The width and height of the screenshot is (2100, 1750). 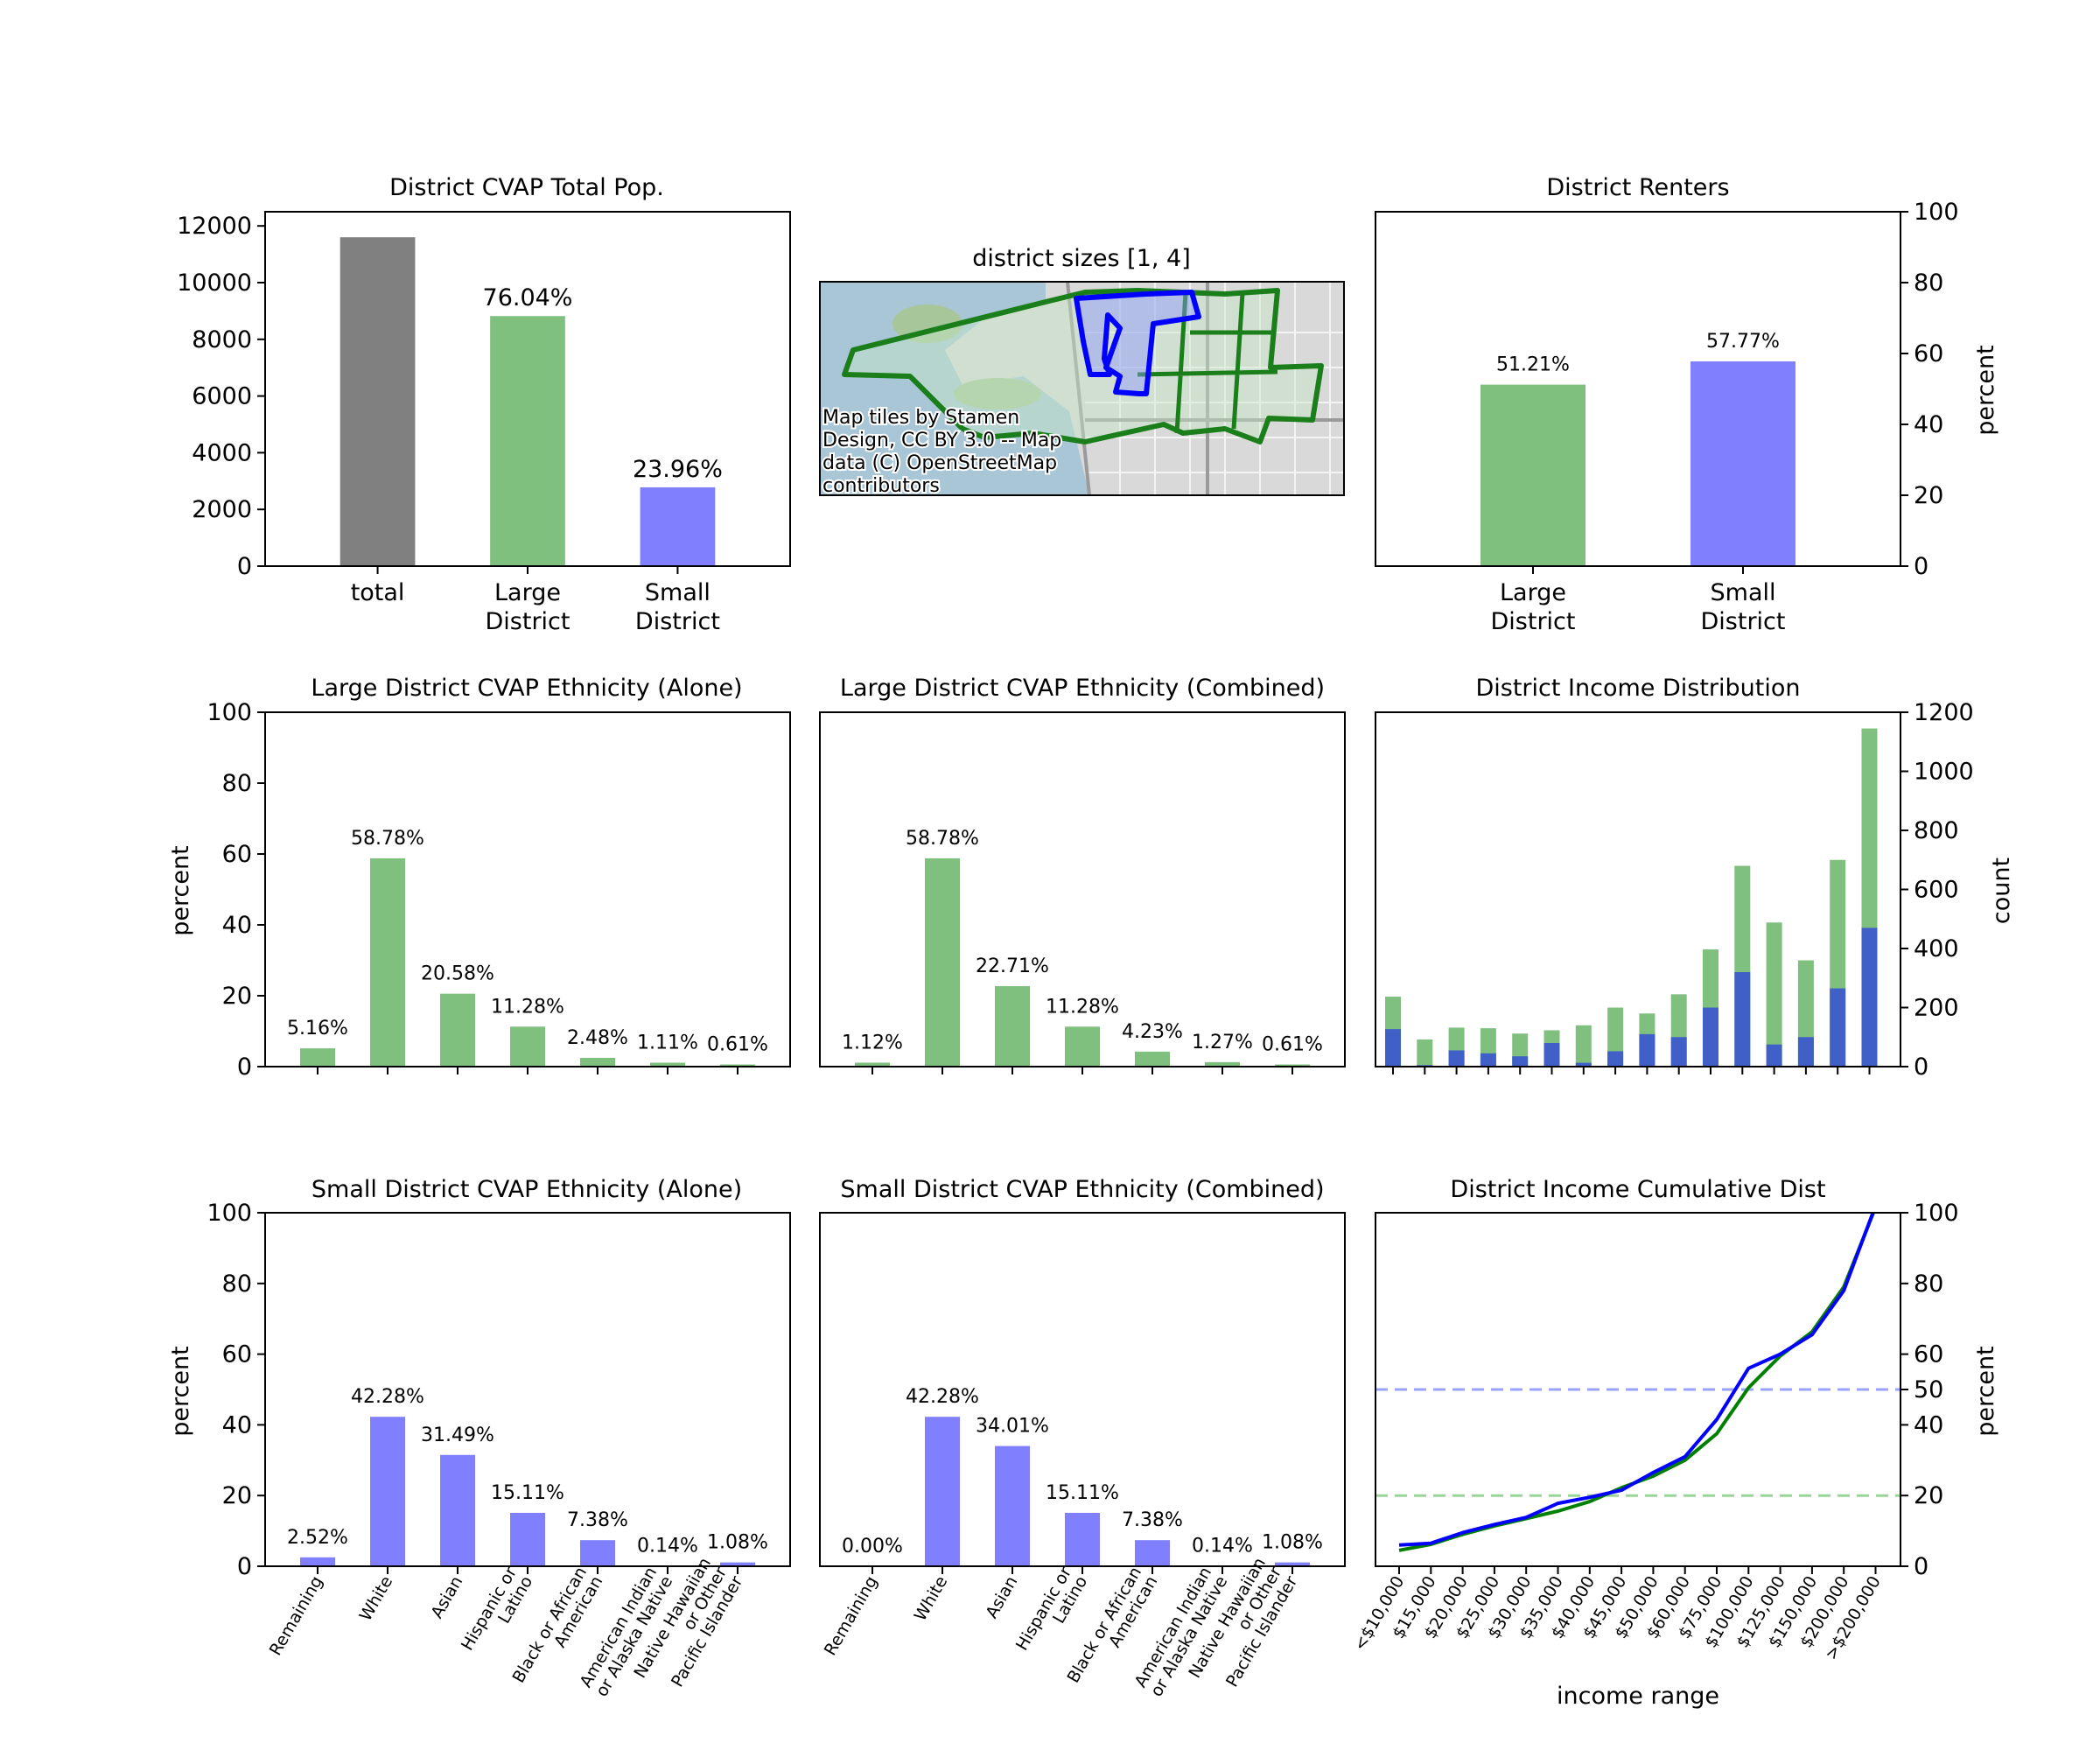 What do you see at coordinates (296, 1616) in the screenshot?
I see `x-tick-label: Remaining` at bounding box center [296, 1616].